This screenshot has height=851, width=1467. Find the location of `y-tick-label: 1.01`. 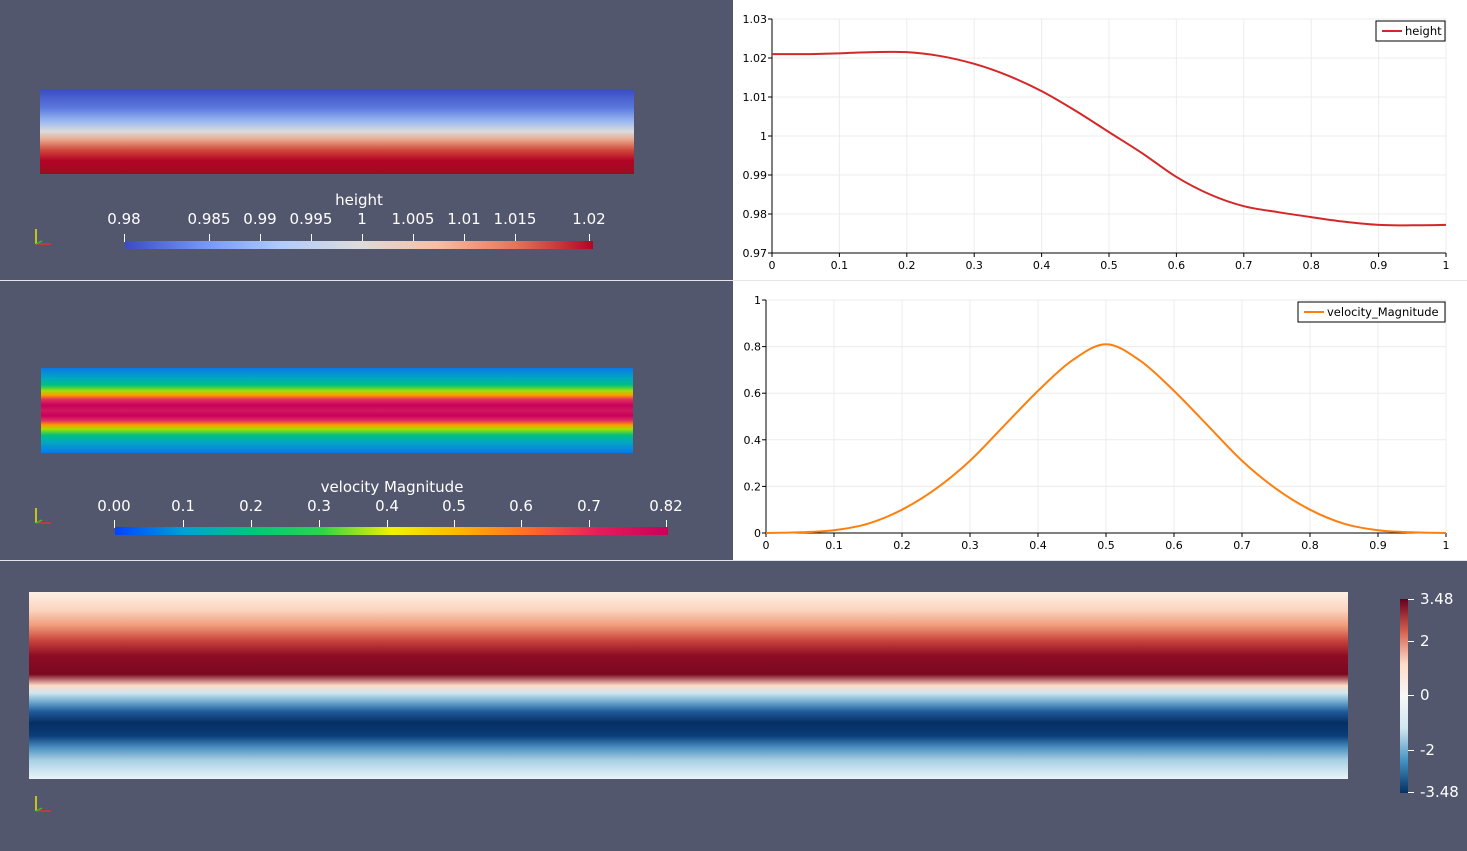

y-tick-label: 1.01 is located at coordinates (755, 97).